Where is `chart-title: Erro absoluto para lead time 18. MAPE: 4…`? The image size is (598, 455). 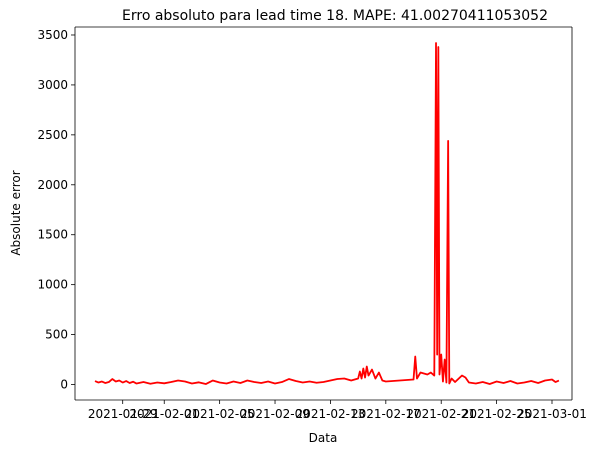 chart-title: Erro absoluto para lead time 18. MAPE: 4… is located at coordinates (335, 16).